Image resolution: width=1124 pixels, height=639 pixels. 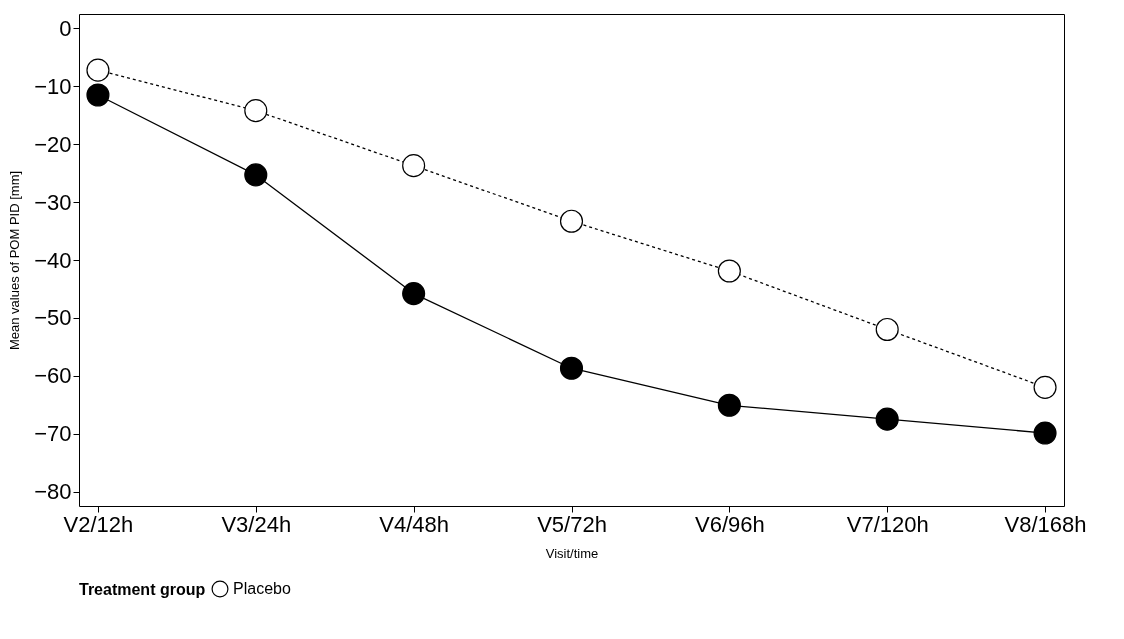 What do you see at coordinates (53, 144) in the screenshot?
I see `y-tick-label: −20` at bounding box center [53, 144].